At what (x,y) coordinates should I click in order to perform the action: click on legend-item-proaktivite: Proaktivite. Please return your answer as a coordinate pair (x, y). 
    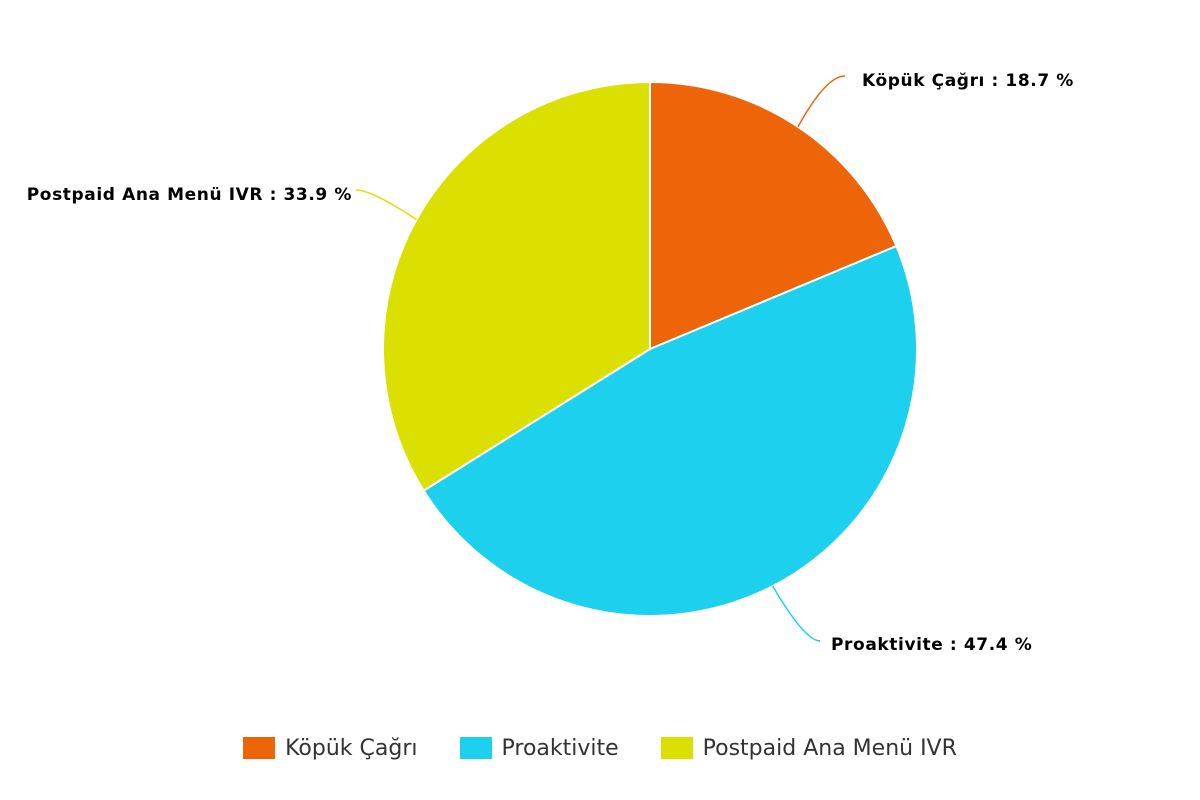
    Looking at the image, I should click on (539, 748).